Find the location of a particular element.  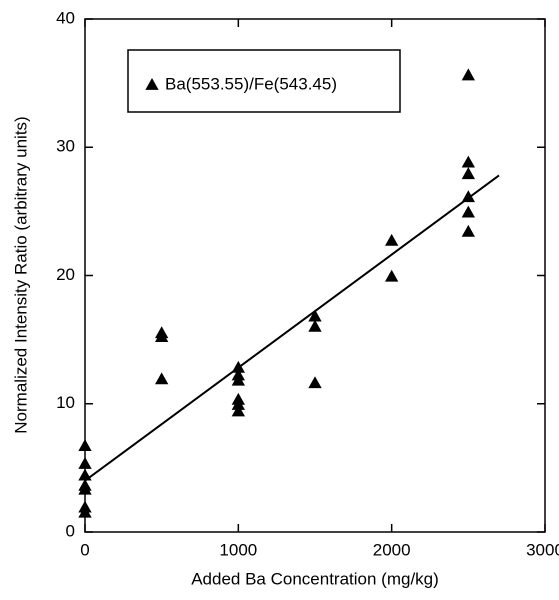

y-tick-label: 0 is located at coordinates (70, 530).